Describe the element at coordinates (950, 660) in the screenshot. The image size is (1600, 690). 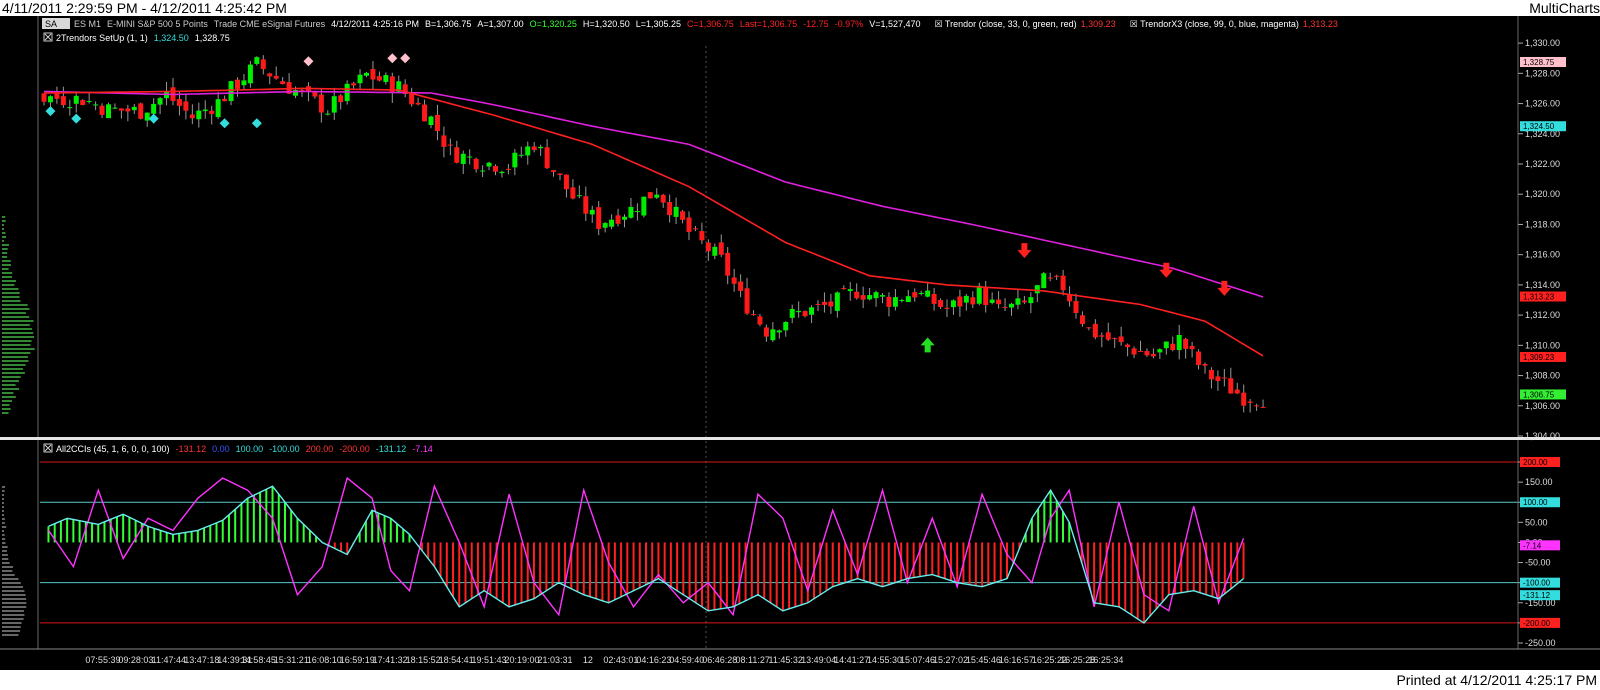
I see `time-tick-label: 15:27:02` at that location.